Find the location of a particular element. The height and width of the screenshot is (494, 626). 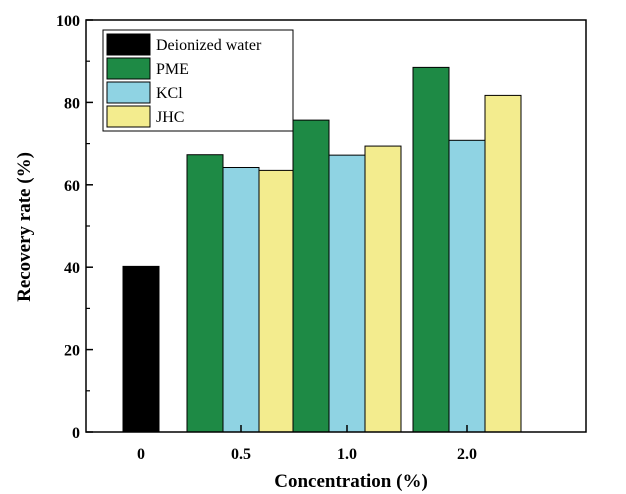

y-axis-ticks: 0 20 40 60 80 100 is located at coordinates (74, 227).